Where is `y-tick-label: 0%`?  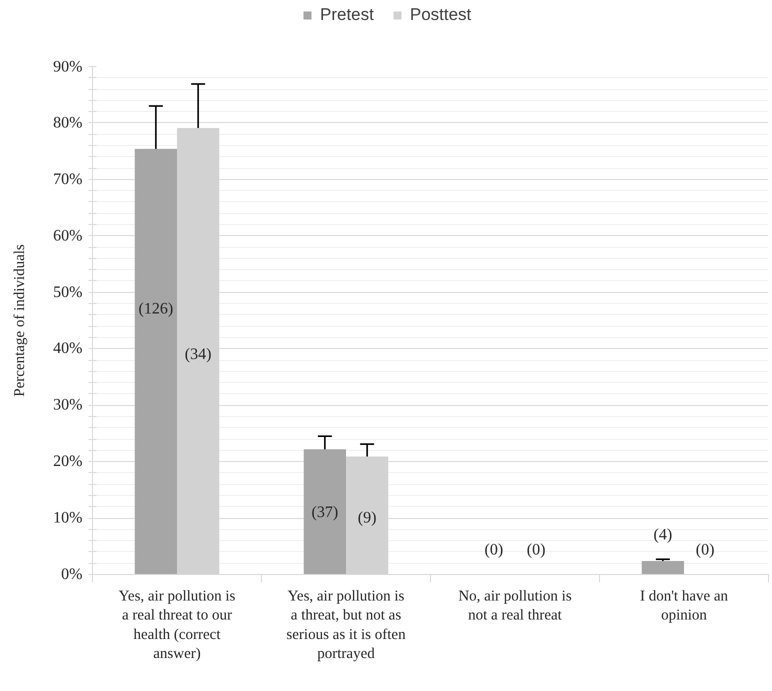 y-tick-label: 0% is located at coordinates (71, 574).